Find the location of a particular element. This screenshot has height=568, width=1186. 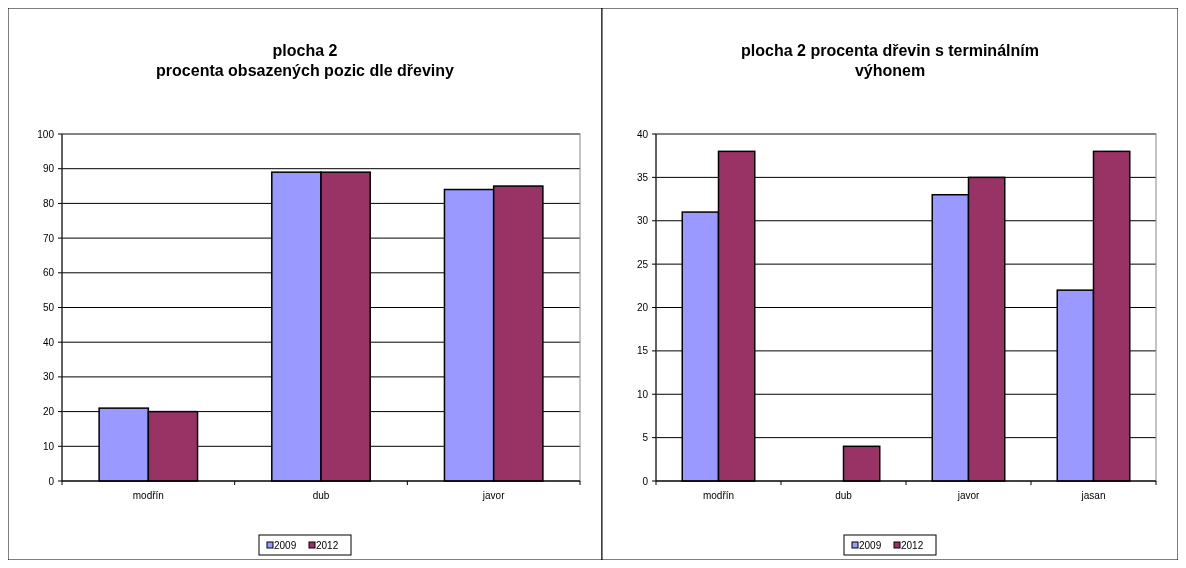

y-tick-label: 90 is located at coordinates (48, 169).